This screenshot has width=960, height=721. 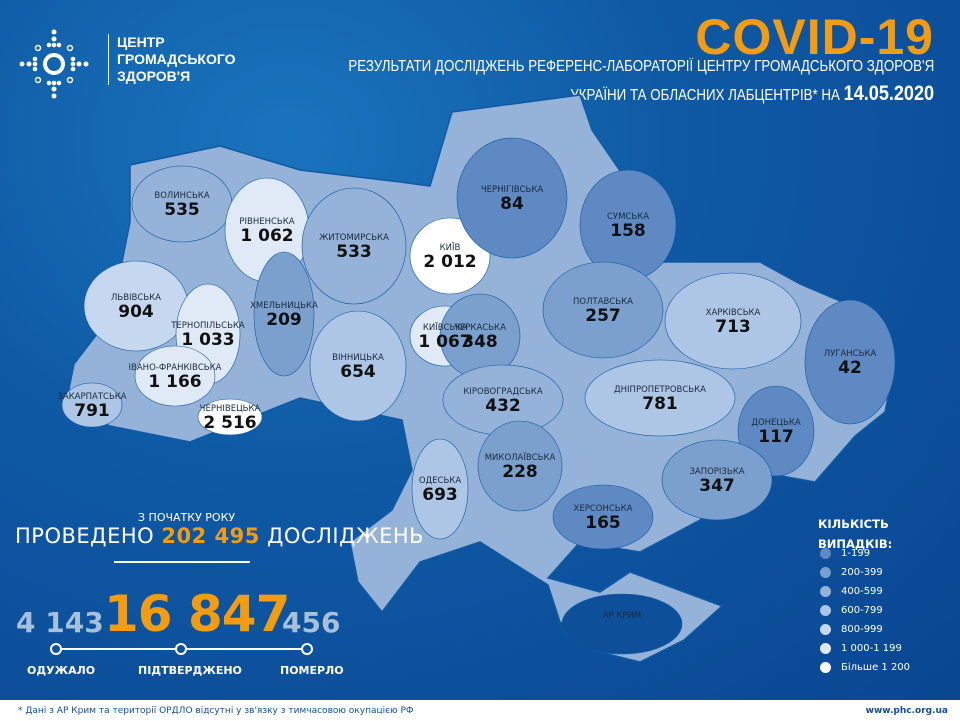 What do you see at coordinates (346, 536) in the screenshot?
I see `tests-suffix: ДОСЛІДЖЕНЬ` at bounding box center [346, 536].